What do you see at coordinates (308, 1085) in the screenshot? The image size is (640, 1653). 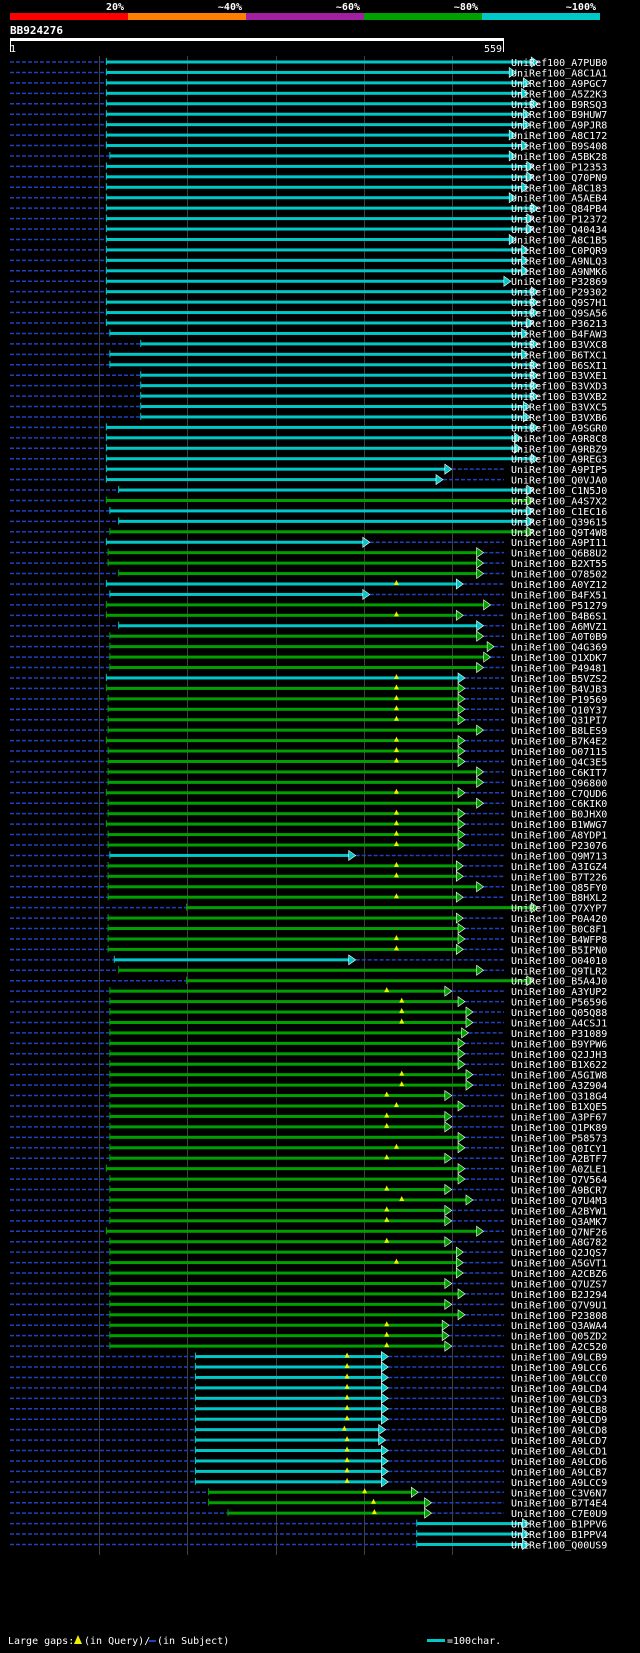 I see `hit-row: UniRef100_A3Z904` at bounding box center [308, 1085].